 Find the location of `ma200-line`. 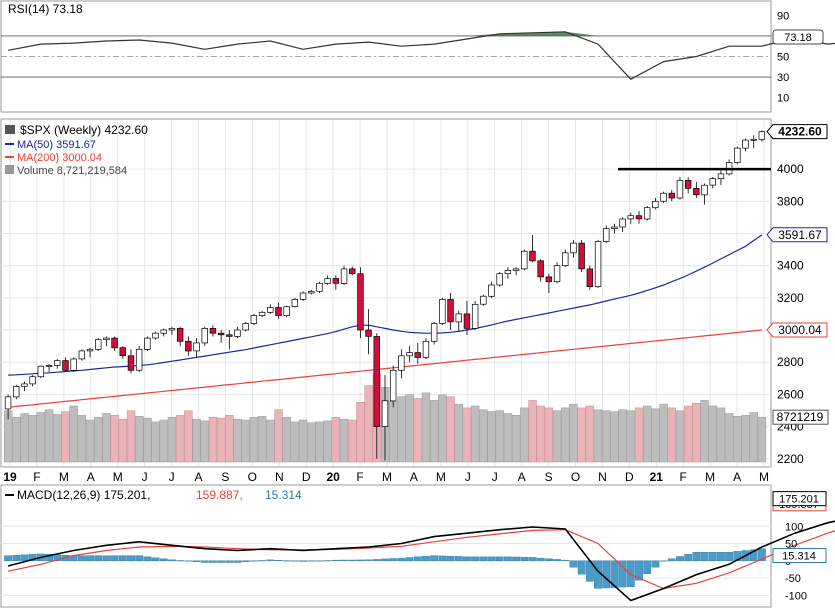

ma200-line is located at coordinates (385, 368).